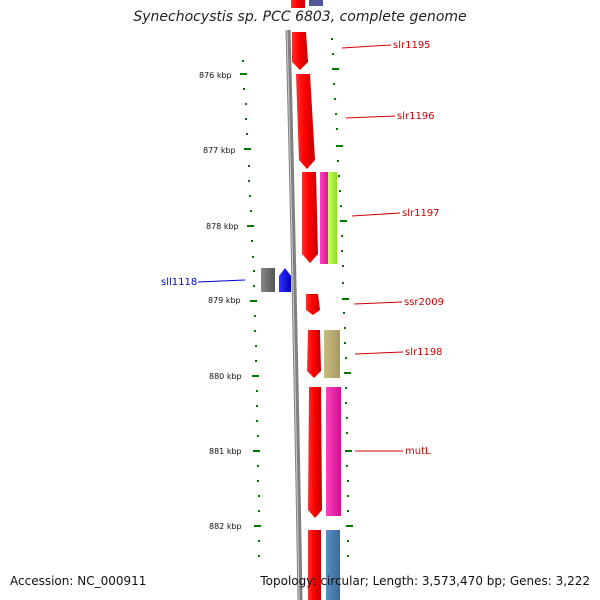  What do you see at coordinates (268, 280) in the screenshot?
I see `gene-block-gray` at bounding box center [268, 280].